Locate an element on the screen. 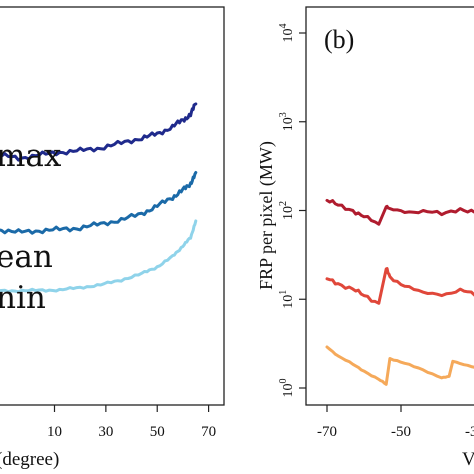 The image size is (474, 474). series-line-upper is located at coordinates (399, 212).